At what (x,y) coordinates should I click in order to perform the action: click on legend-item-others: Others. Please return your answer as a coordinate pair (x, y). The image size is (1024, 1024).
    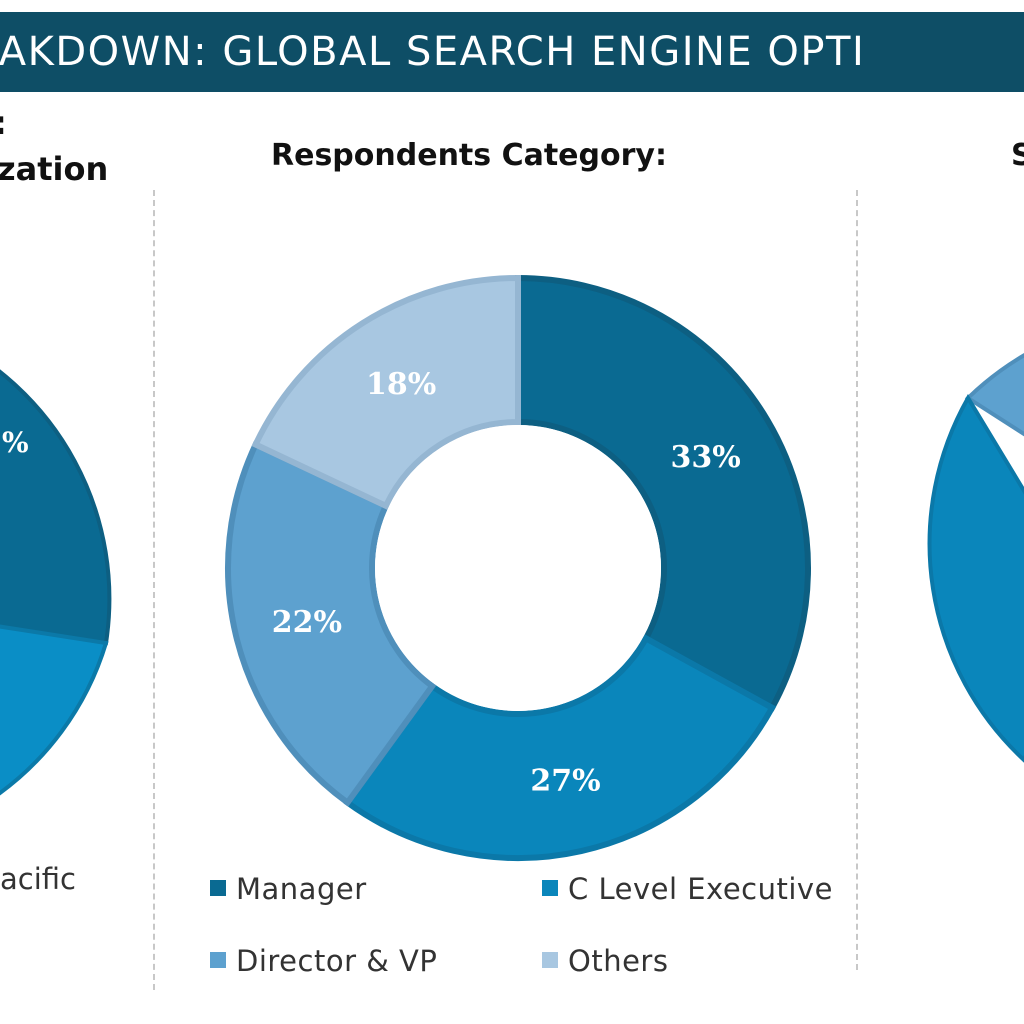
    Looking at the image, I should click on (605, 961).